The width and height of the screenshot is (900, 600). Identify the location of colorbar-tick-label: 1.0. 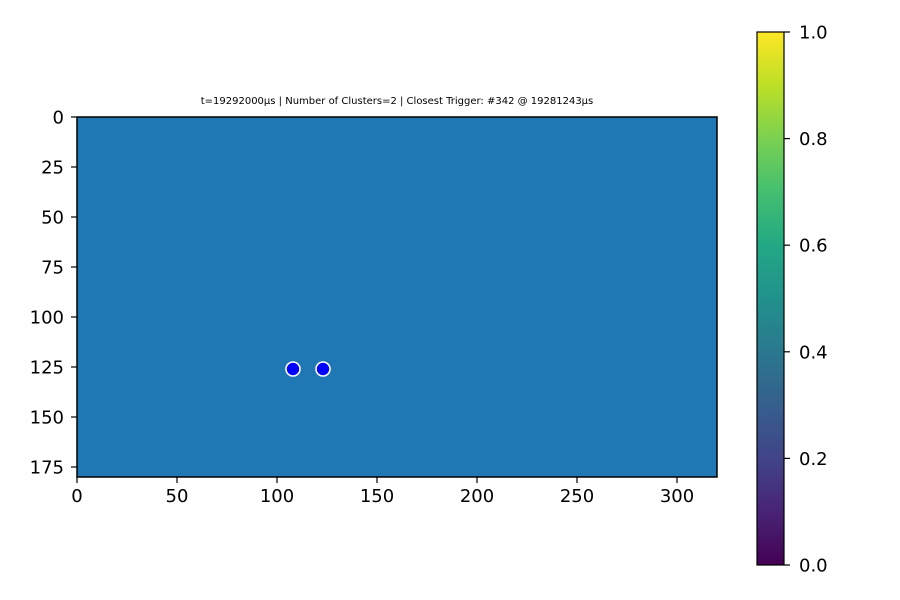
(813, 33).